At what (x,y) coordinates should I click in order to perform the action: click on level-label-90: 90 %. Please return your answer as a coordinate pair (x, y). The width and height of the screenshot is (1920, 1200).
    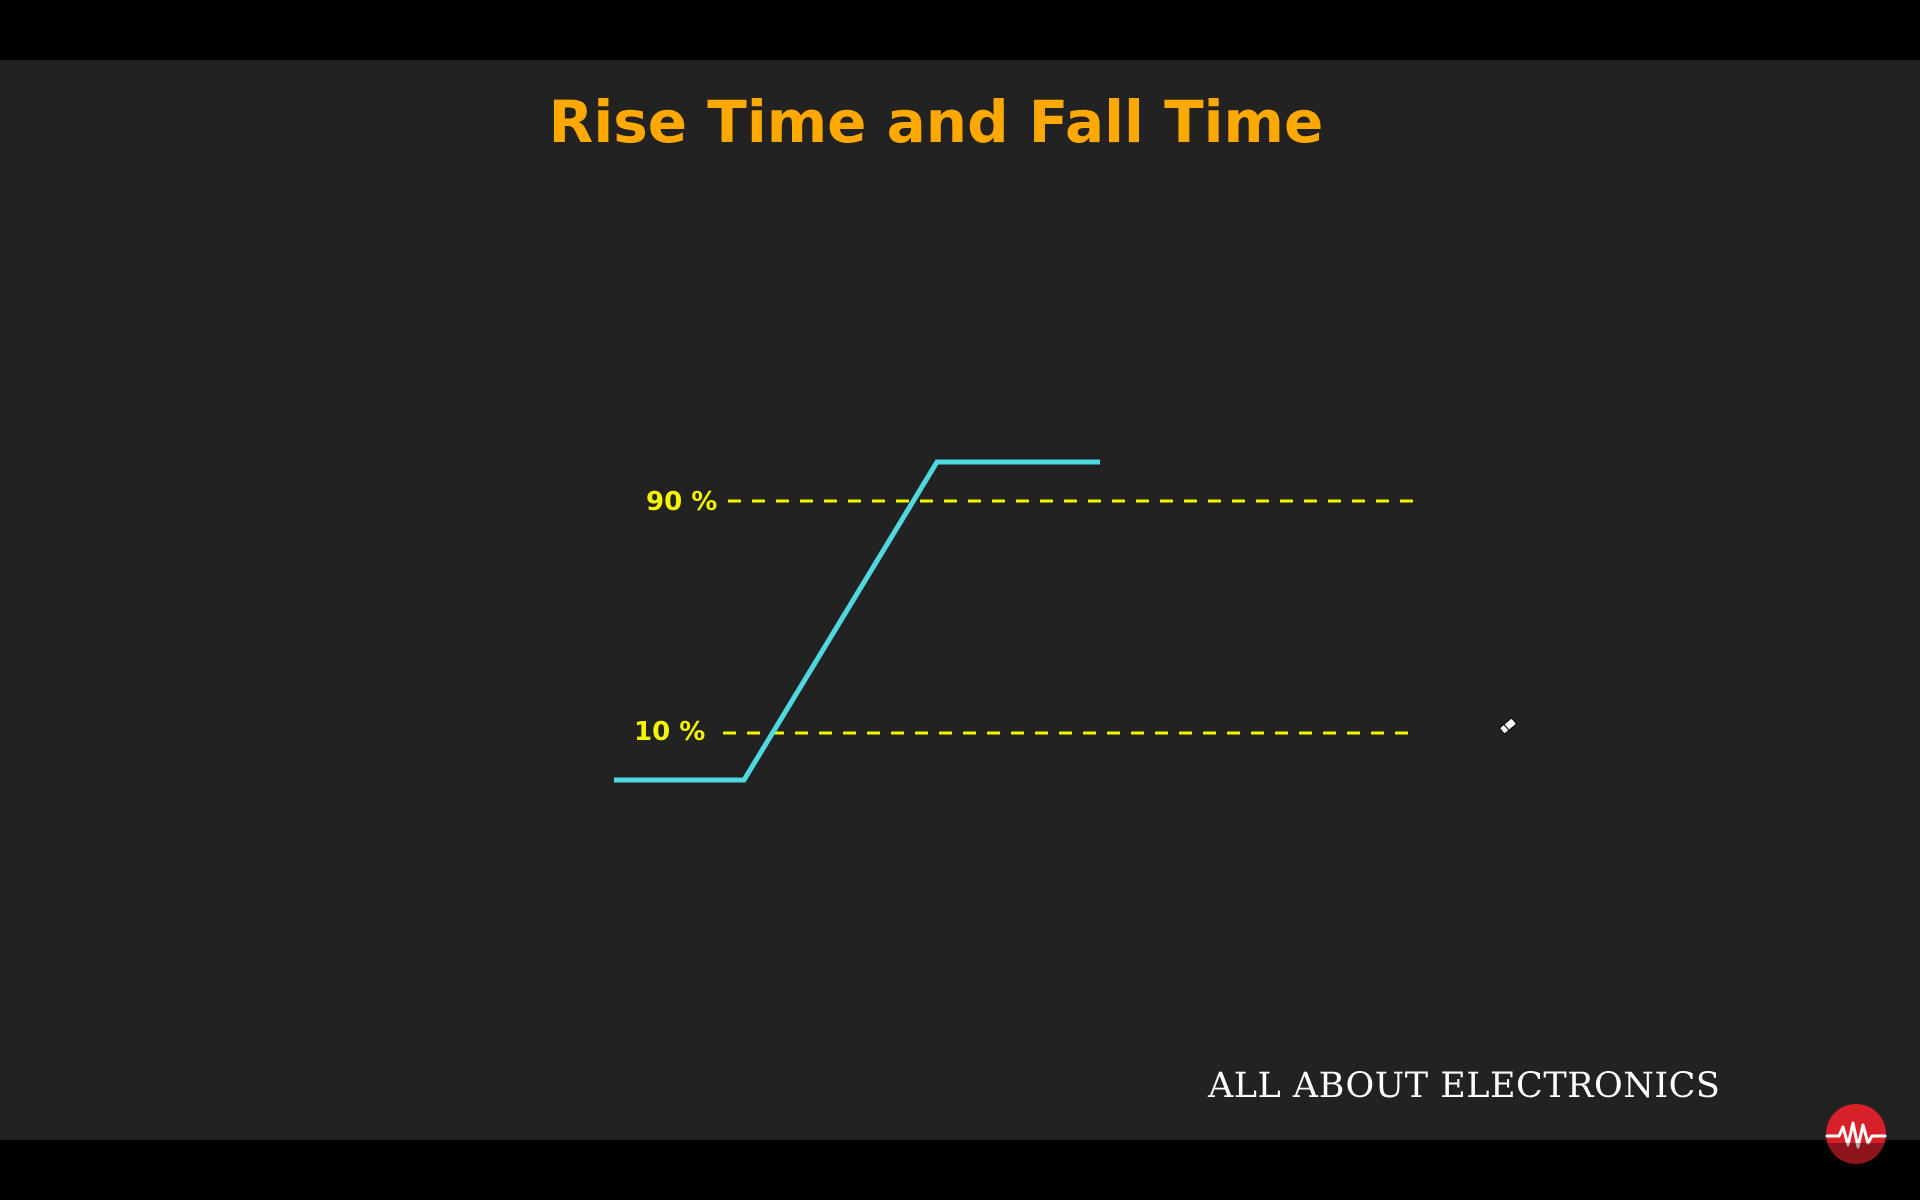
    Looking at the image, I should click on (681, 502).